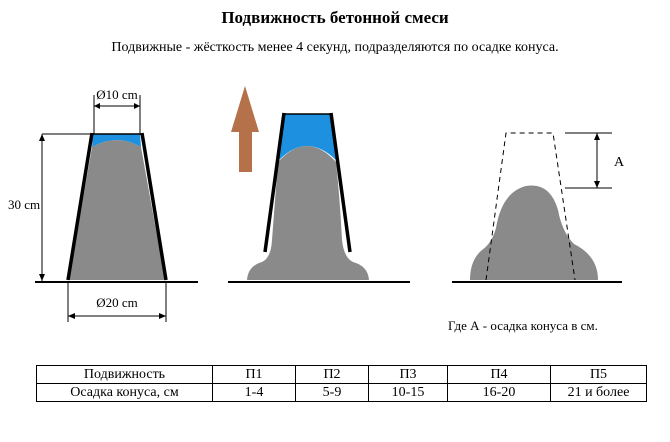 This screenshot has width=670, height=442. Describe the element at coordinates (254, 374) in the screenshot. I see `class-cell: П1` at that location.